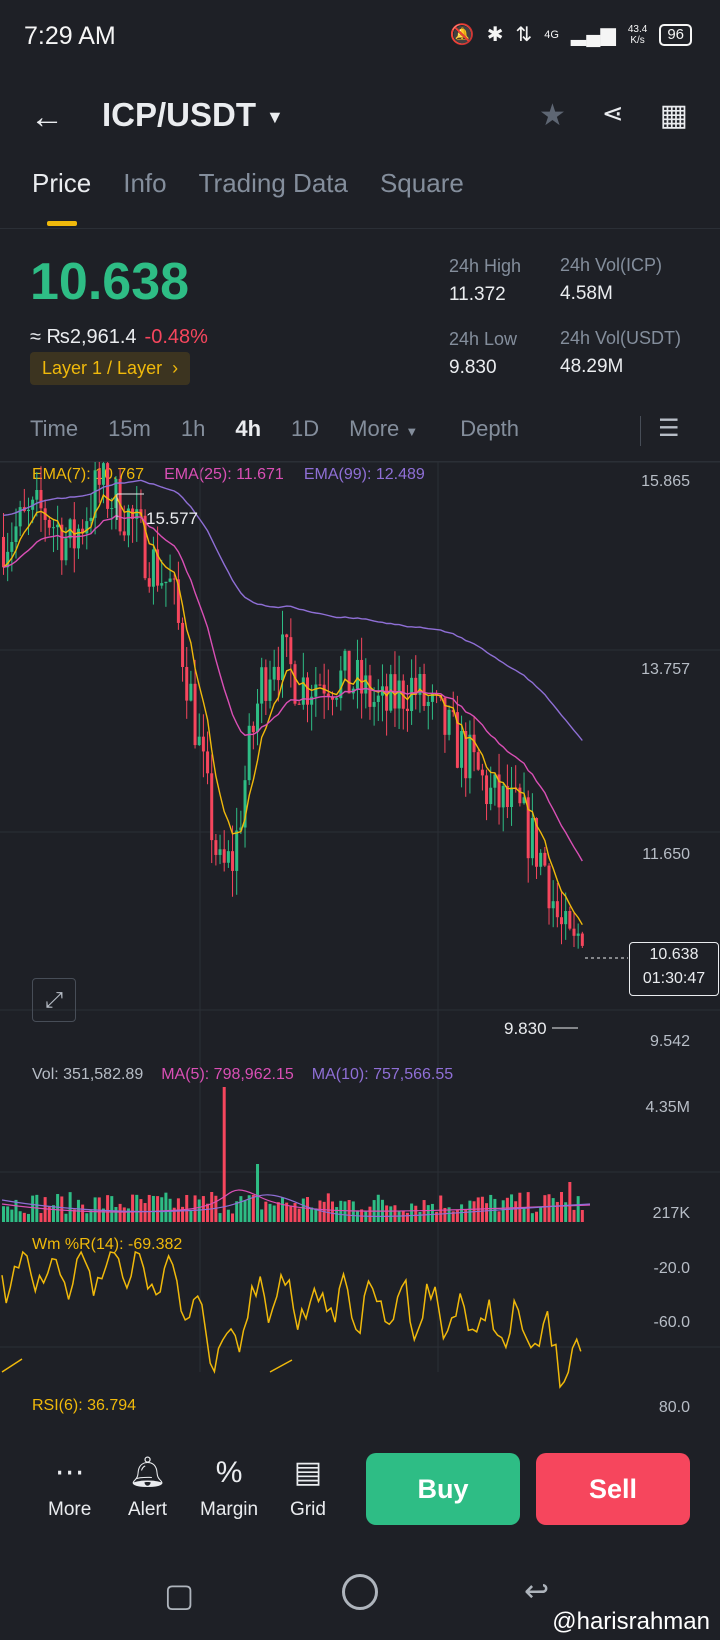 This screenshot has height=1640, width=720. Describe the element at coordinates (384, 428) in the screenshot. I see `tf-more: More ▼` at that location.